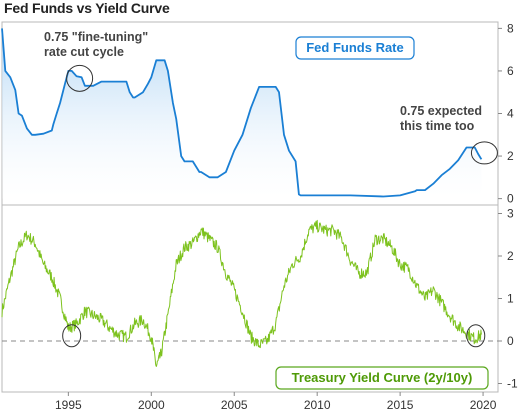  I want to click on fed-funds-y-tick-label: 8, so click(510, 28).